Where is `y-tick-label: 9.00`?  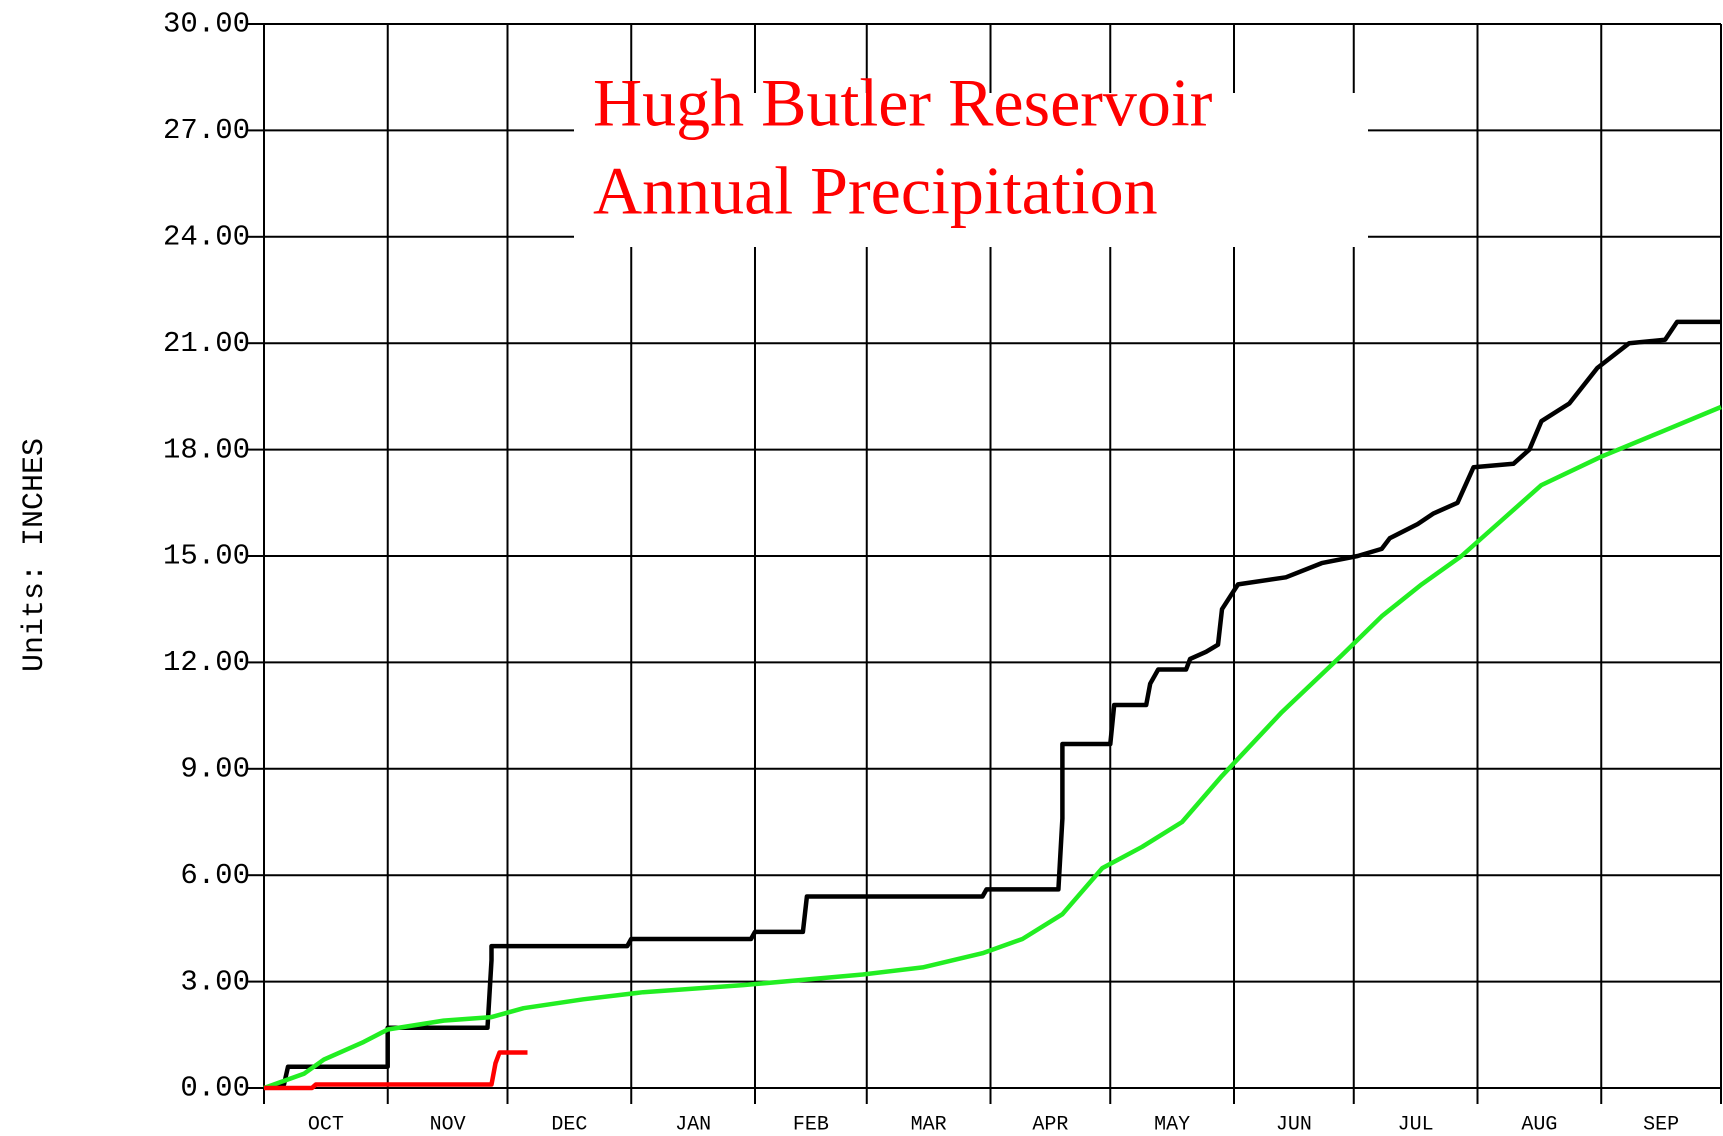 y-tick-label: 9.00 is located at coordinates (215, 768).